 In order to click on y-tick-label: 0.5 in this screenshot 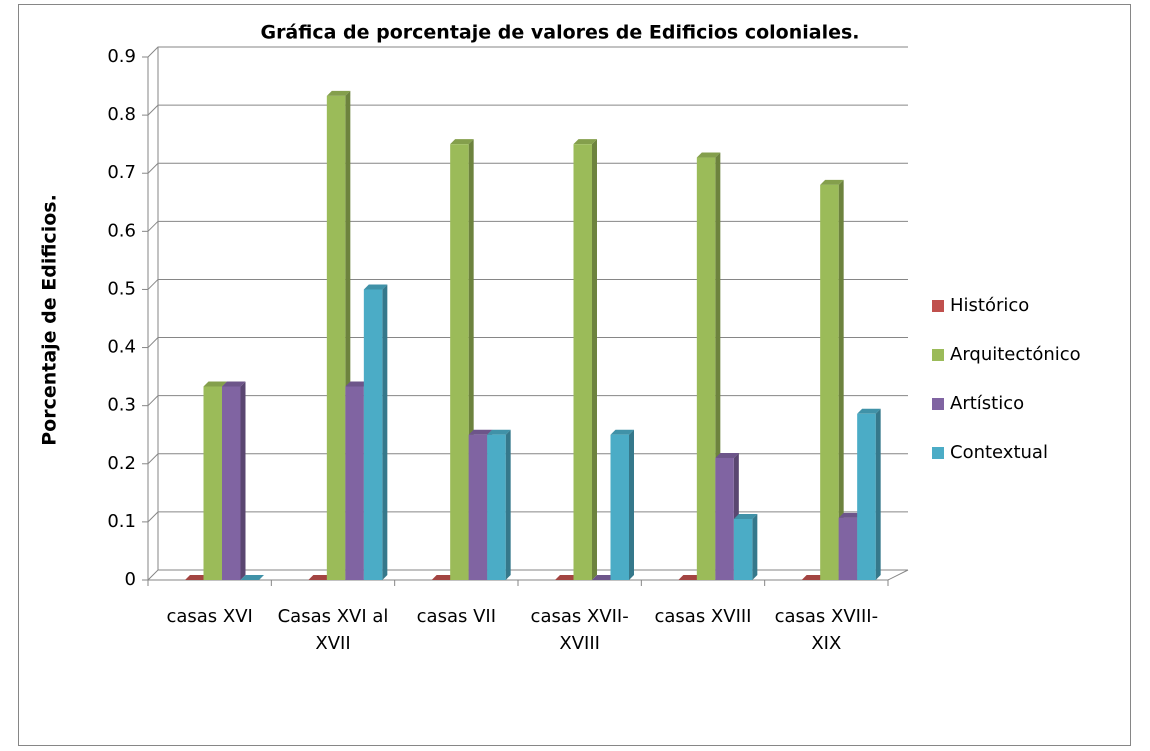, I will do `click(121, 288)`.